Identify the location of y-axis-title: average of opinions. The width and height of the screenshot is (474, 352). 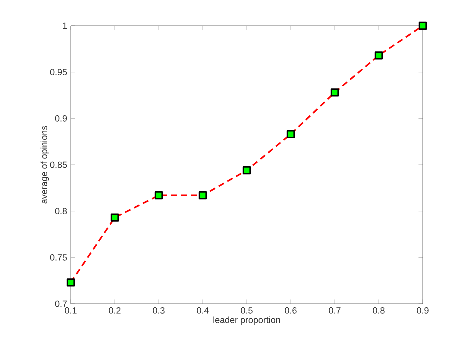
(45, 165).